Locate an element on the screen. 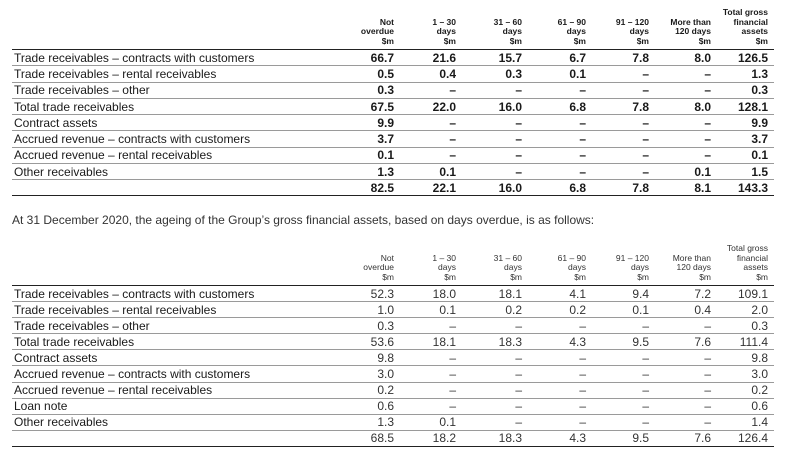  cell-value: 0.4 is located at coordinates (686, 310).